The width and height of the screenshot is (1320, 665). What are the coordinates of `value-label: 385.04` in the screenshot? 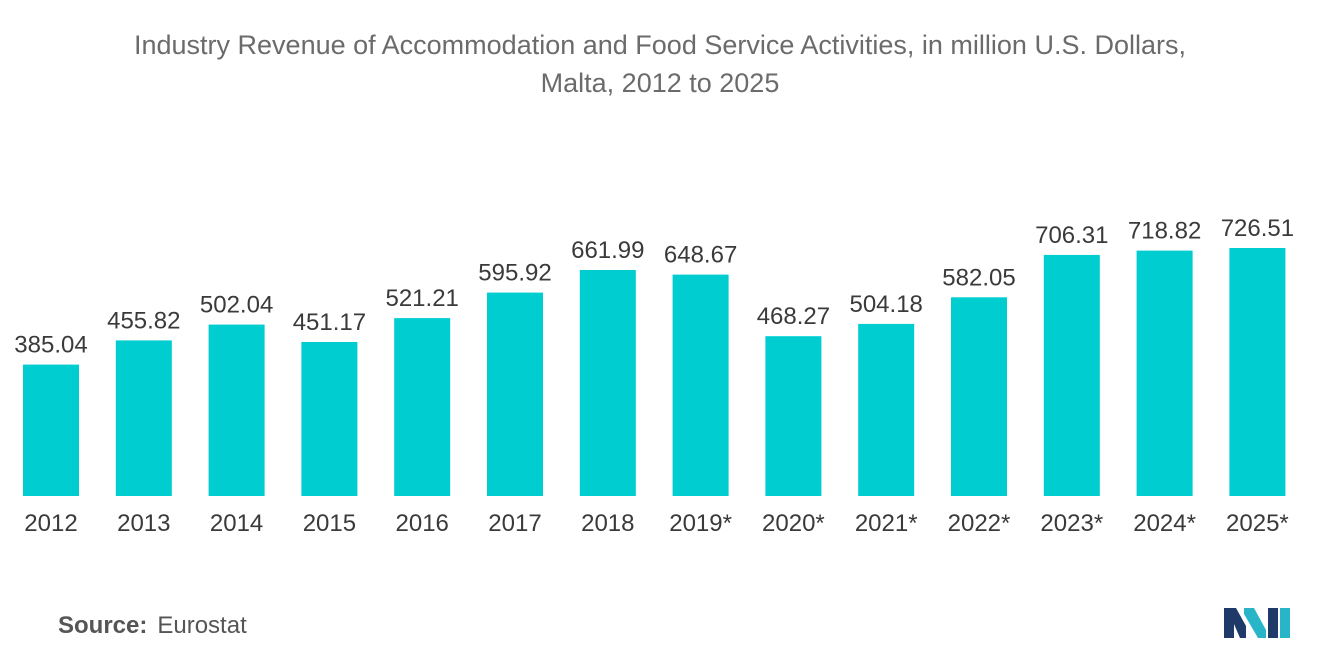 It's located at (50, 345).